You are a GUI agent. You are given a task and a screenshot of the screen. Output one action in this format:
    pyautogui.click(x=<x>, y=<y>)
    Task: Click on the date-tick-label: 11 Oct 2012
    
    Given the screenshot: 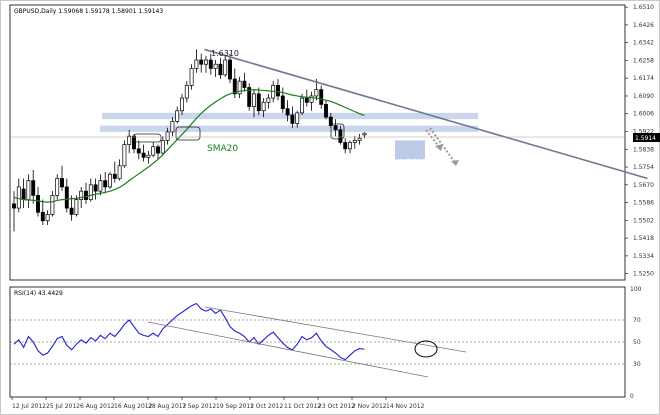 What is the action you would take?
    pyautogui.click(x=302, y=406)
    